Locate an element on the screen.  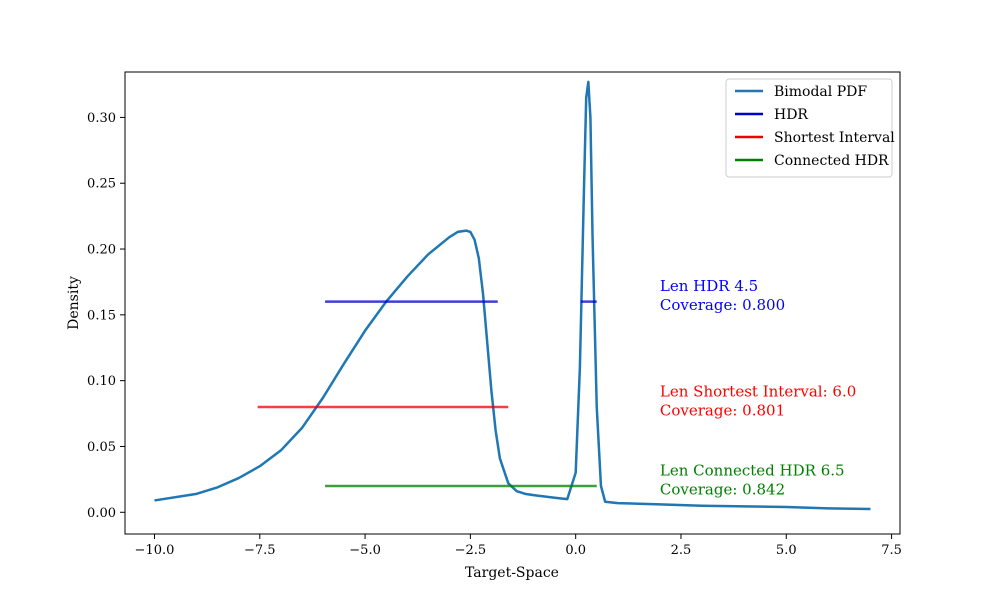
y-tick-label: 0.00 is located at coordinates (101, 513).